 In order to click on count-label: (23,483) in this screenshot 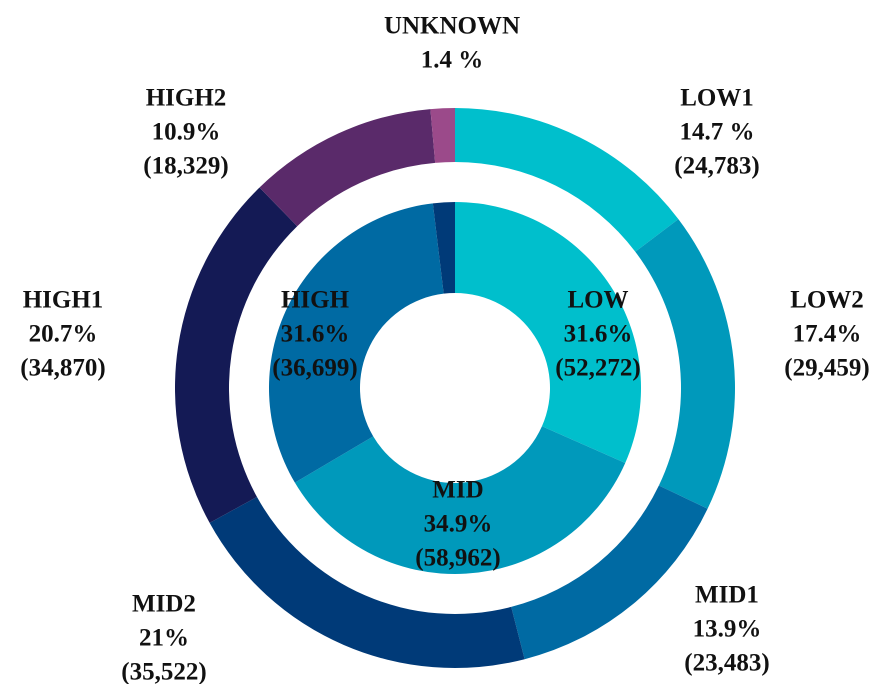, I will do `click(726, 663)`.